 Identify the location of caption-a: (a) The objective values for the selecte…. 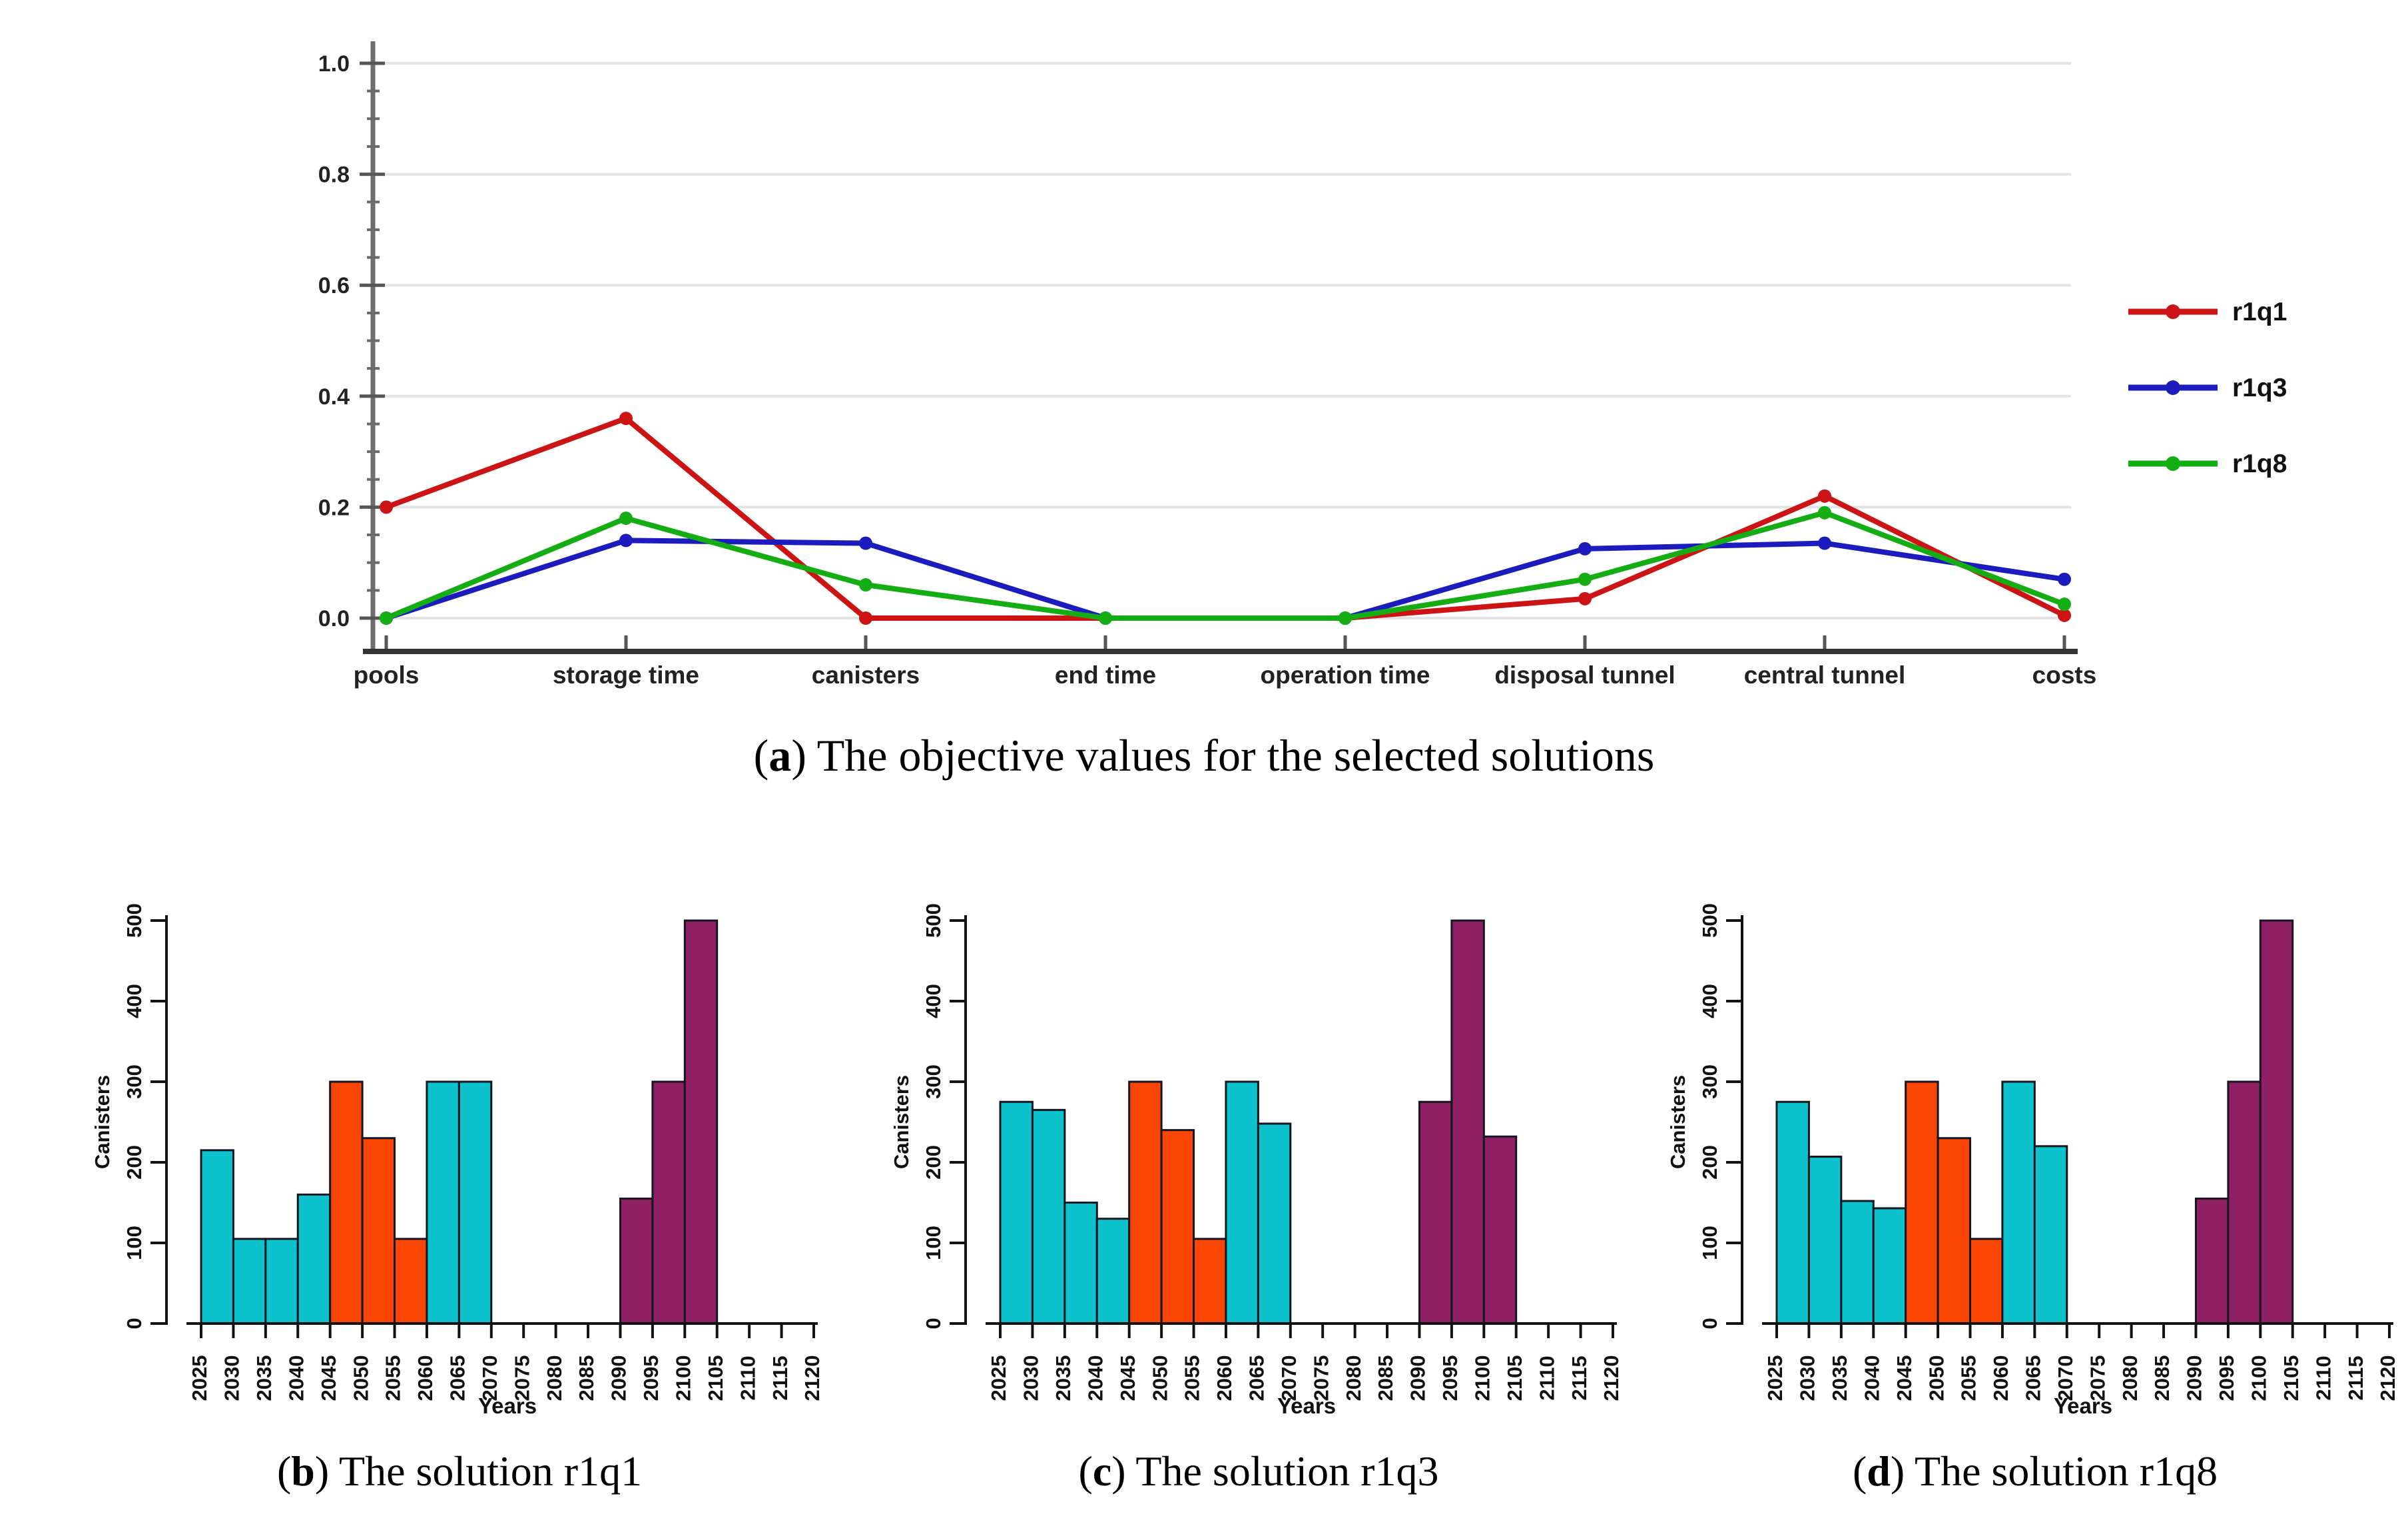
(1204, 755).